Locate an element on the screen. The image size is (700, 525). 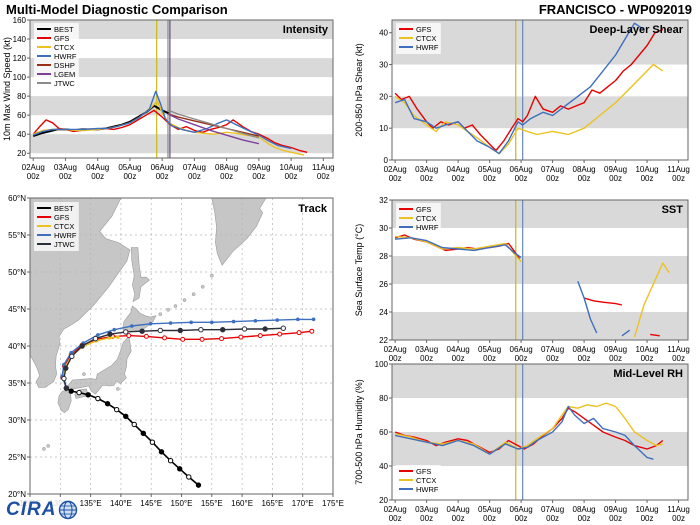
svg-text: 200-850 hPa Shear (kt) is located at coordinates (359, 90).